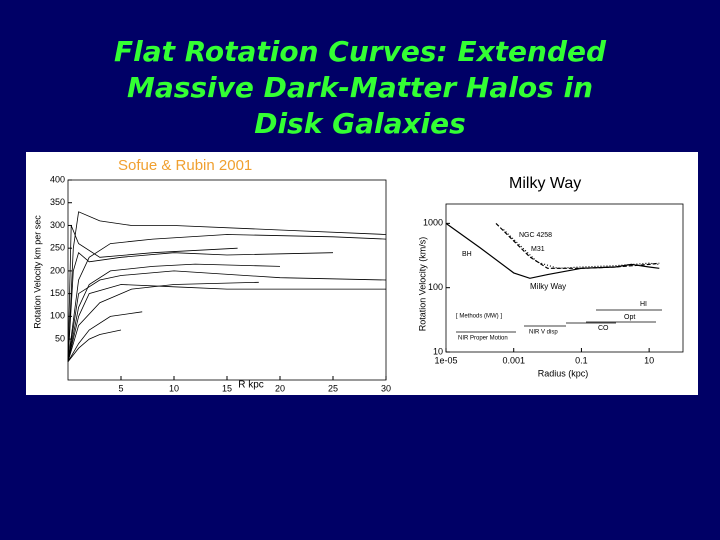 This screenshot has height=540, width=720. I want to click on plot-frame, so click(564, 278).